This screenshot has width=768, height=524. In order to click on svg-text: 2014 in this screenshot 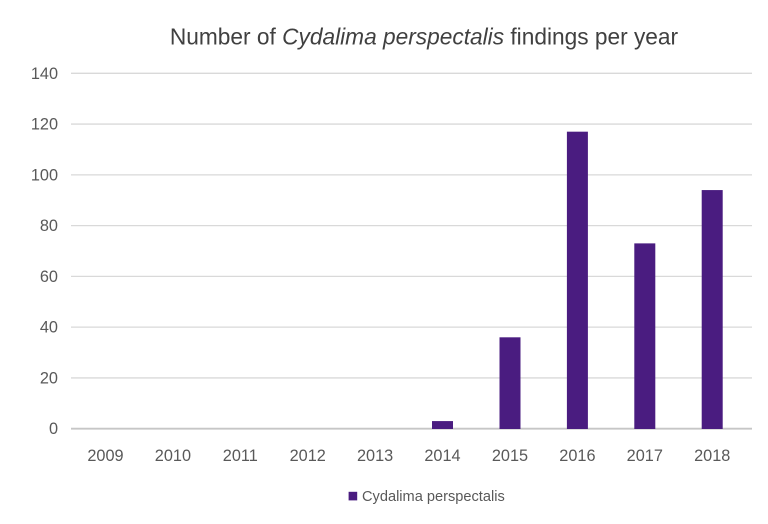, I will do `click(442, 456)`.